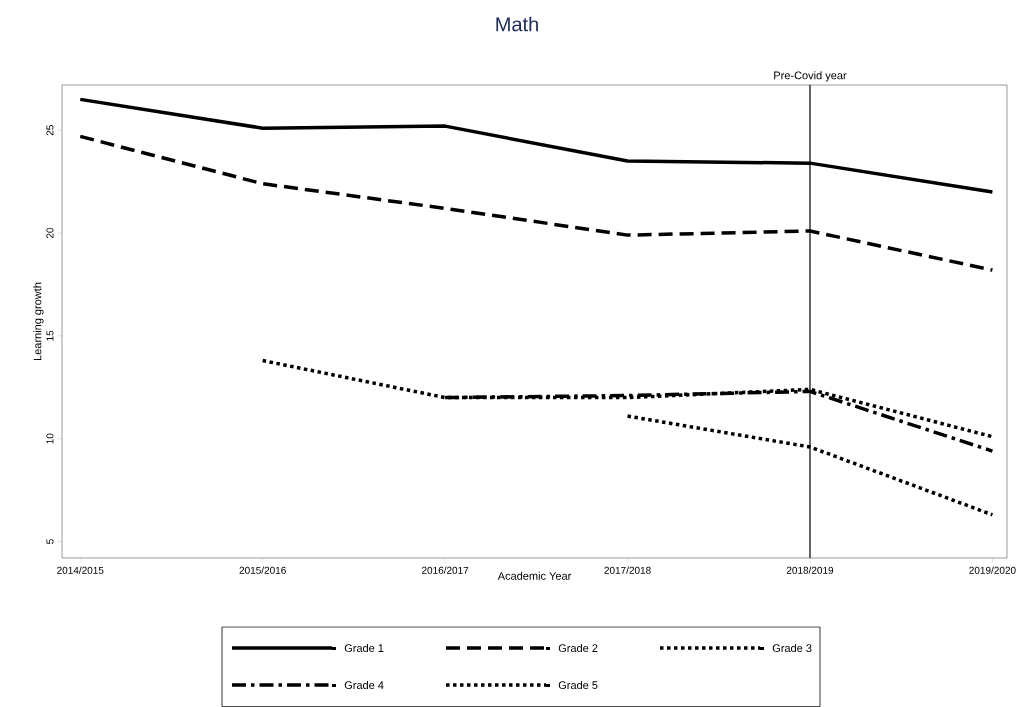  Describe the element at coordinates (992, 570) in the screenshot. I see `x-tick-label: 2019/2020` at that location.